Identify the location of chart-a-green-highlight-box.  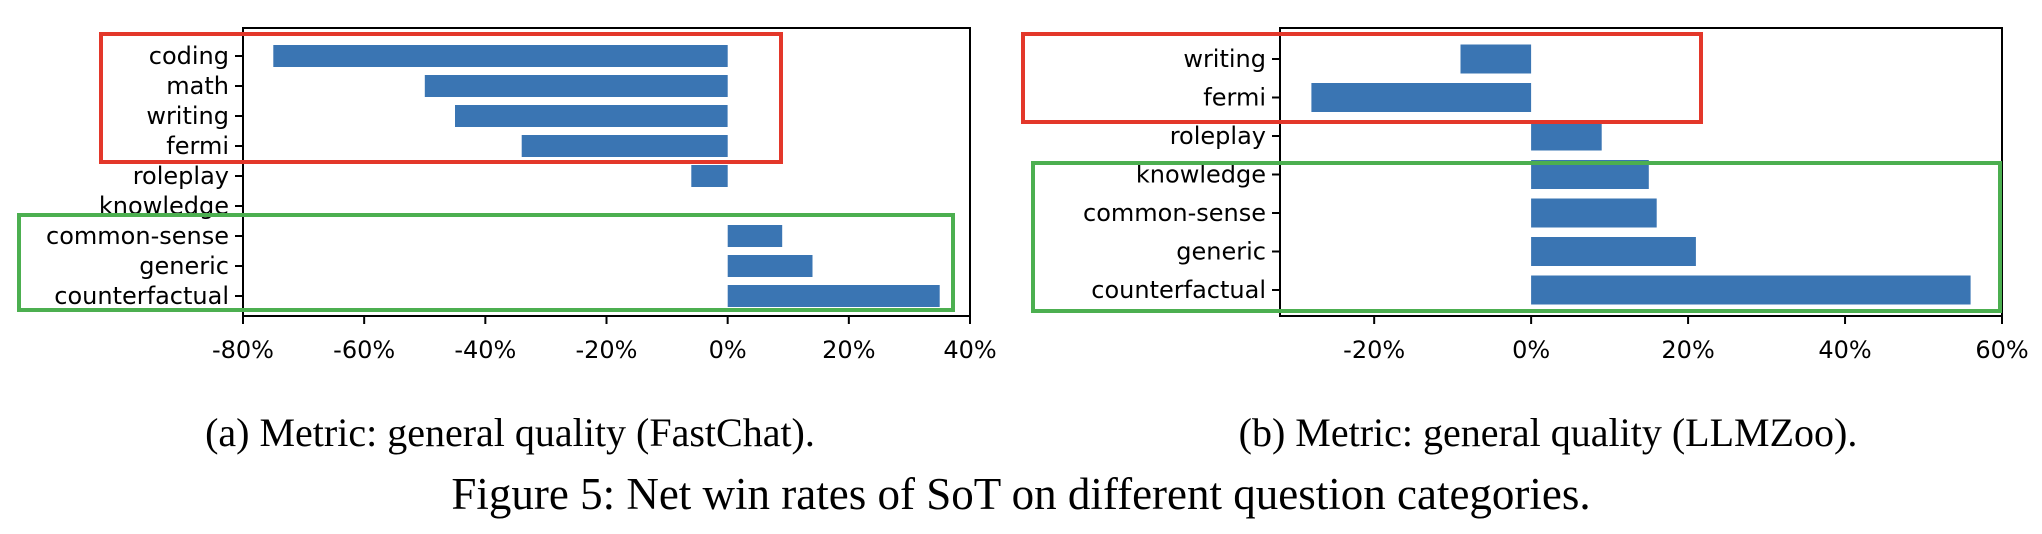
(486, 262).